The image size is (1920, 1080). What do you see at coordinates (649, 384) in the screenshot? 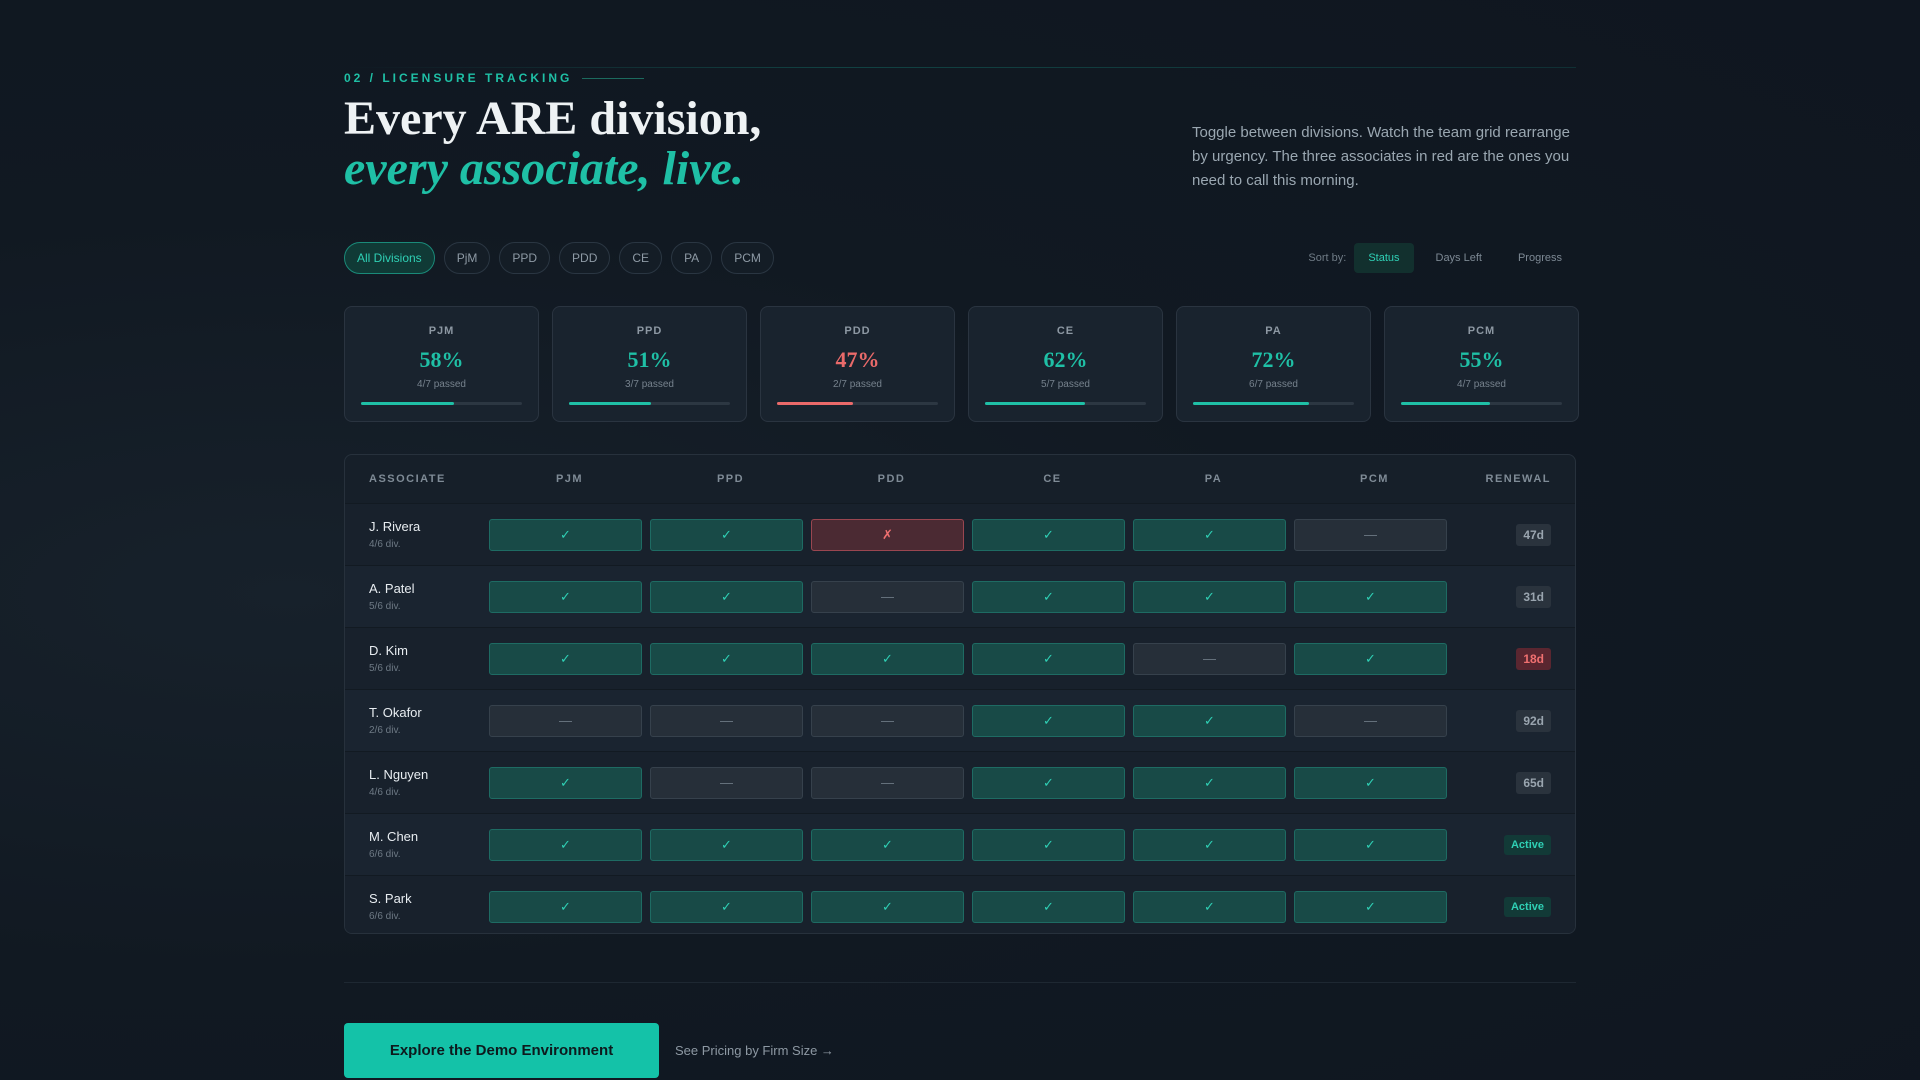
I see `division-pass-count: 3/7 passed` at bounding box center [649, 384].